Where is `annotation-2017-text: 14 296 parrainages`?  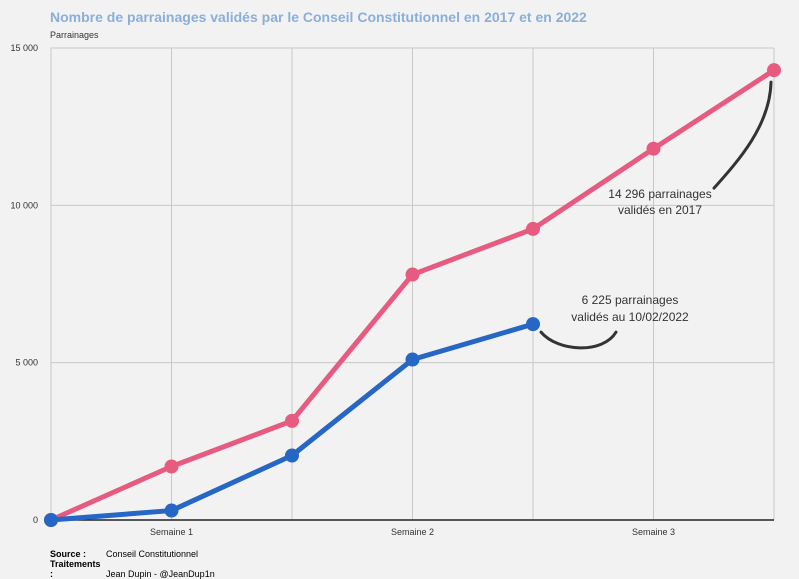 annotation-2017-text: 14 296 parrainages is located at coordinates (659, 194).